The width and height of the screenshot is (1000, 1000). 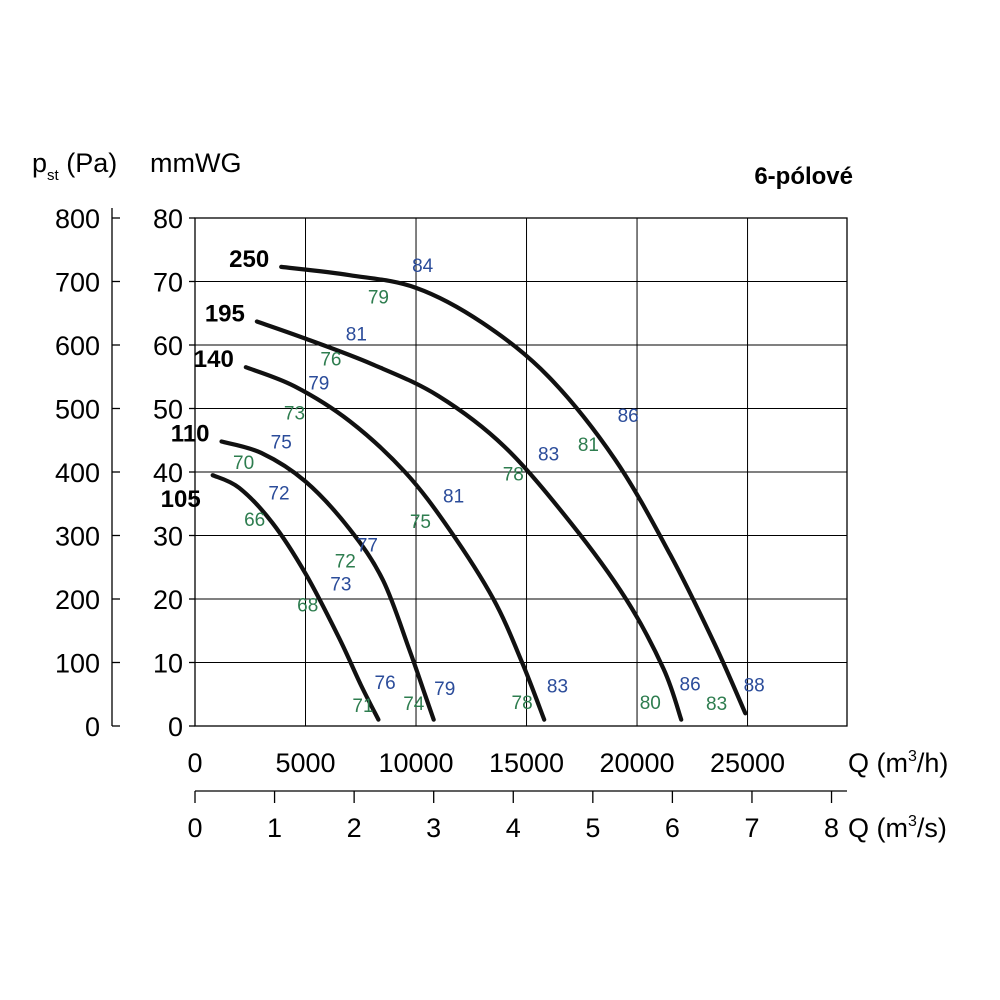 What do you see at coordinates (243, 463) in the screenshot?
I see `efficiency-label: 70` at bounding box center [243, 463].